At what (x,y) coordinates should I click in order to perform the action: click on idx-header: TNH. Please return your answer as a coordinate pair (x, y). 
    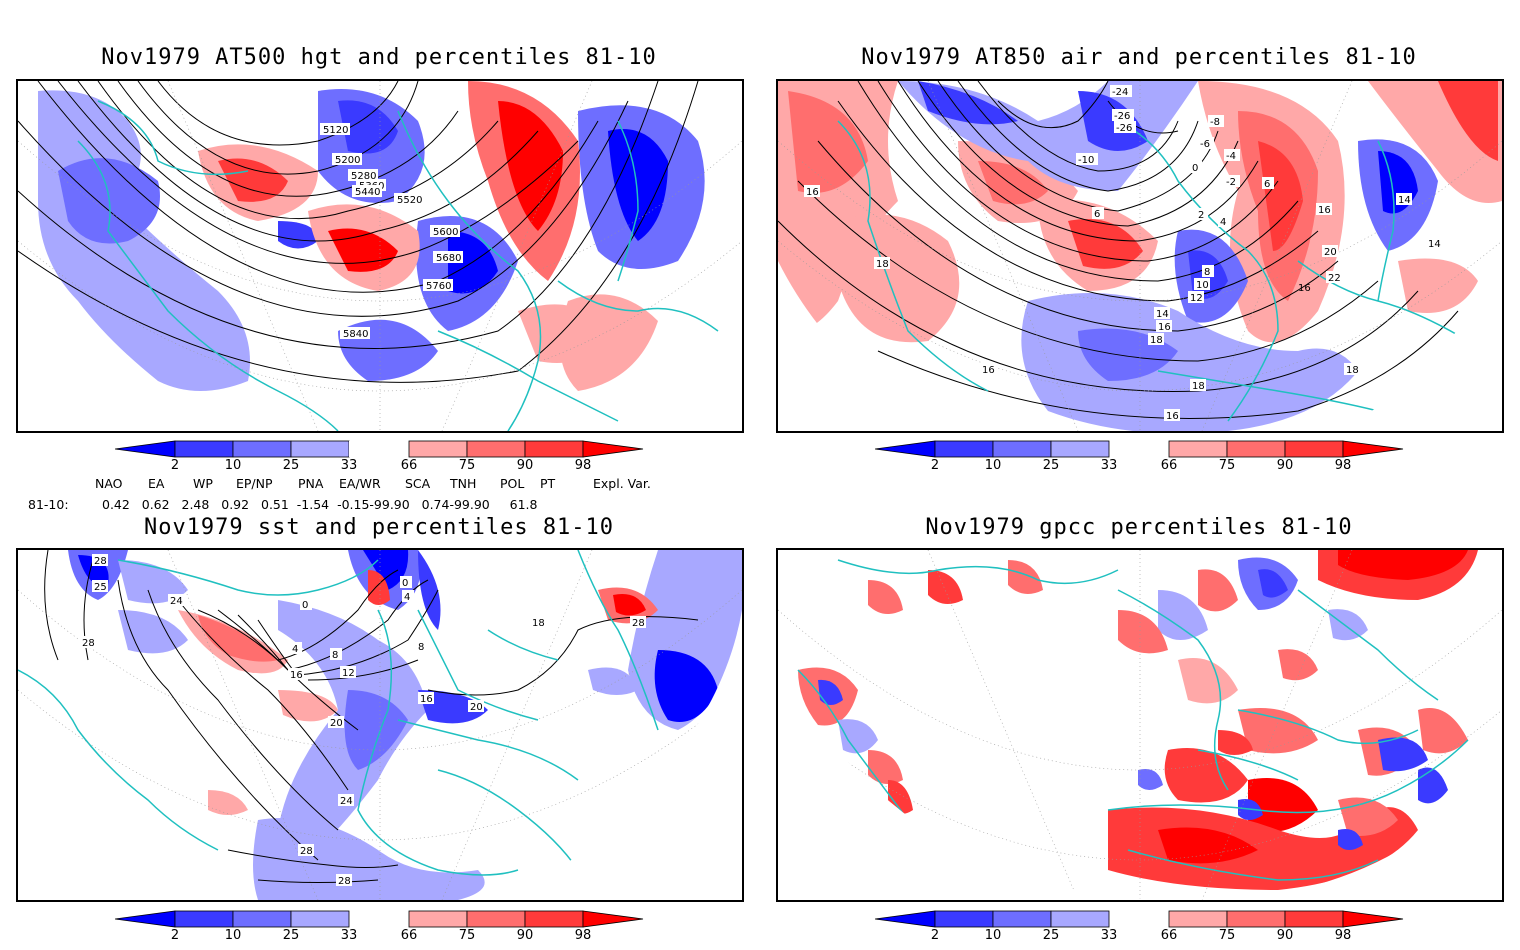
    Looking at the image, I should click on (463, 483).